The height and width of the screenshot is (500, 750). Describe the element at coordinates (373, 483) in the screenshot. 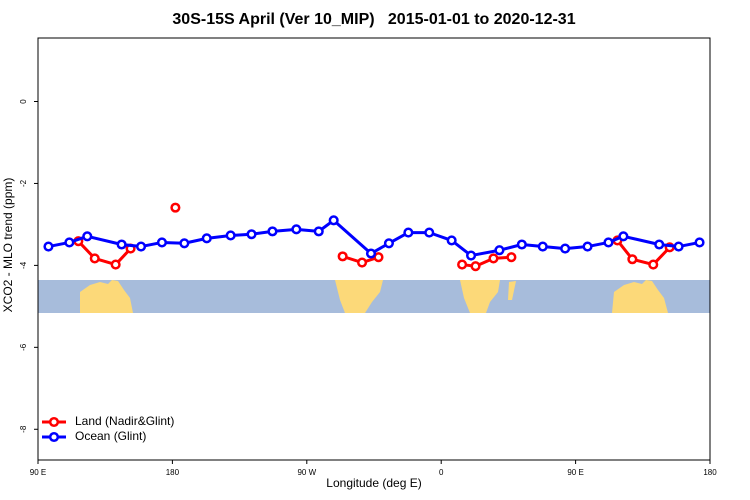

I see `x-axis-label: Longitude (deg E)` at that location.